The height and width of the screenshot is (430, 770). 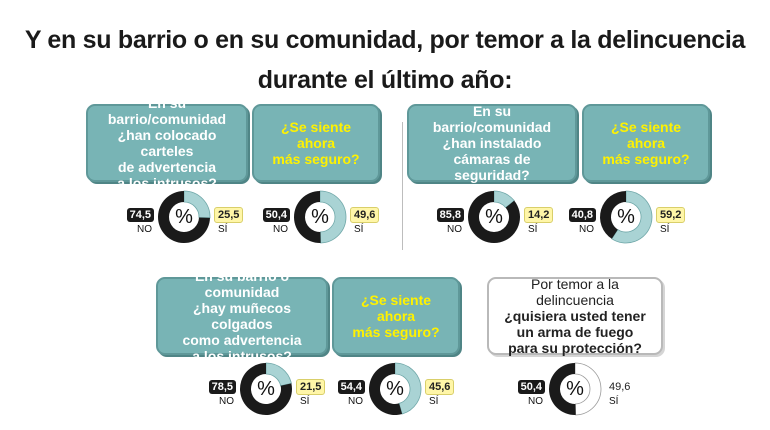 I want to click on value-label-si: 14,2, so click(x=539, y=215).